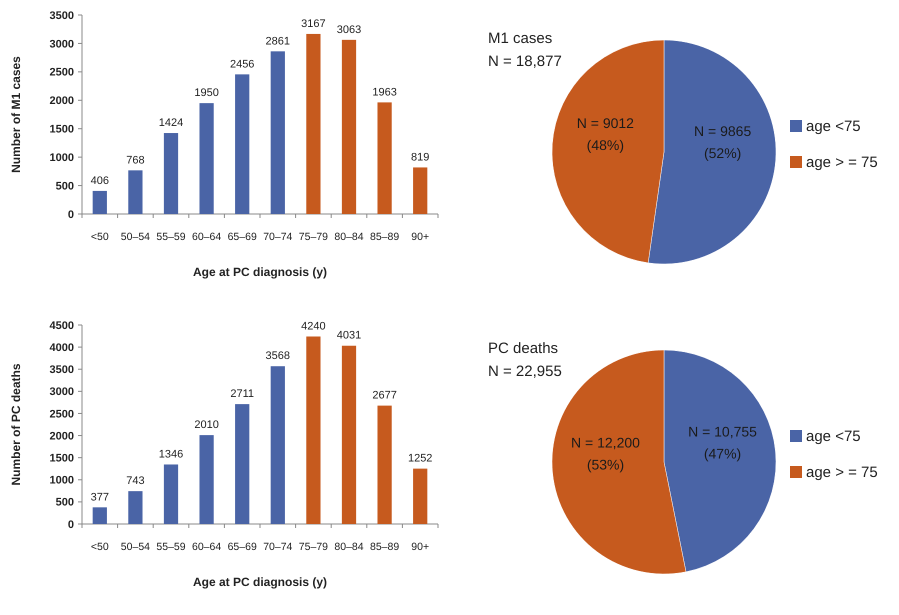 The image size is (899, 615). I want to click on data-label: 3167, so click(313, 24).